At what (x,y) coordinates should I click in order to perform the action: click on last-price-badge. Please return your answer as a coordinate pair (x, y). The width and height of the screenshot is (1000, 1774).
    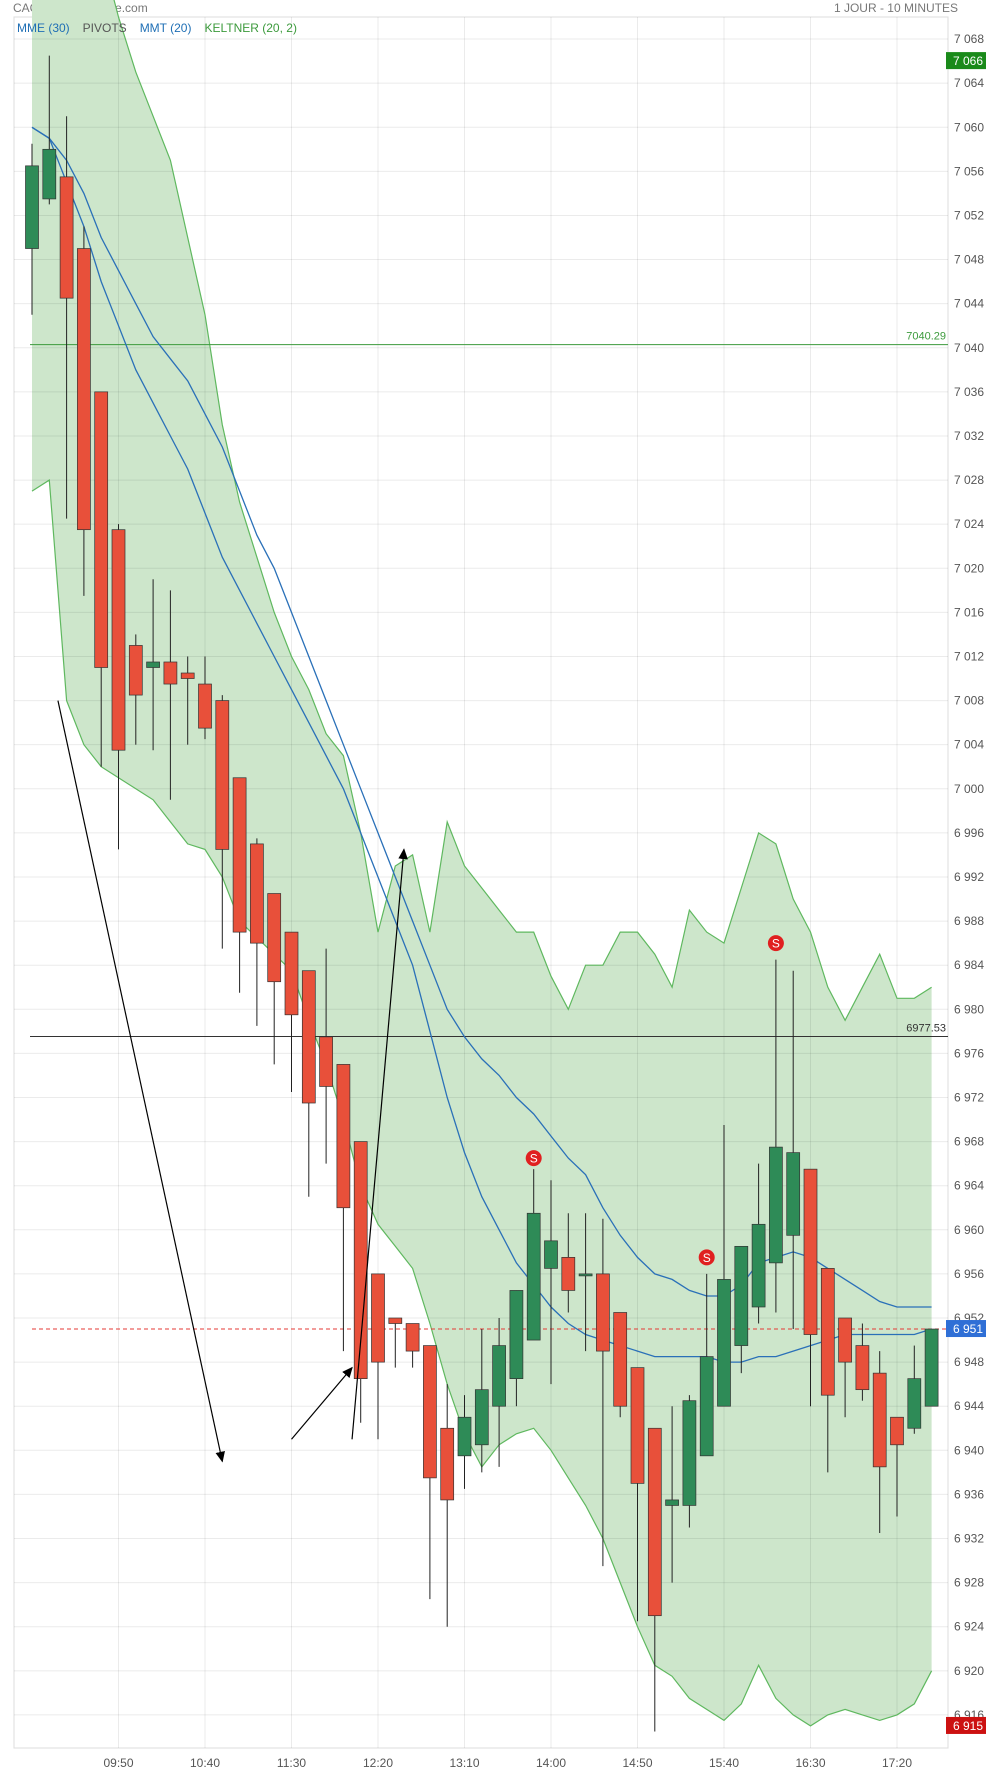
    Looking at the image, I should click on (966, 1329).